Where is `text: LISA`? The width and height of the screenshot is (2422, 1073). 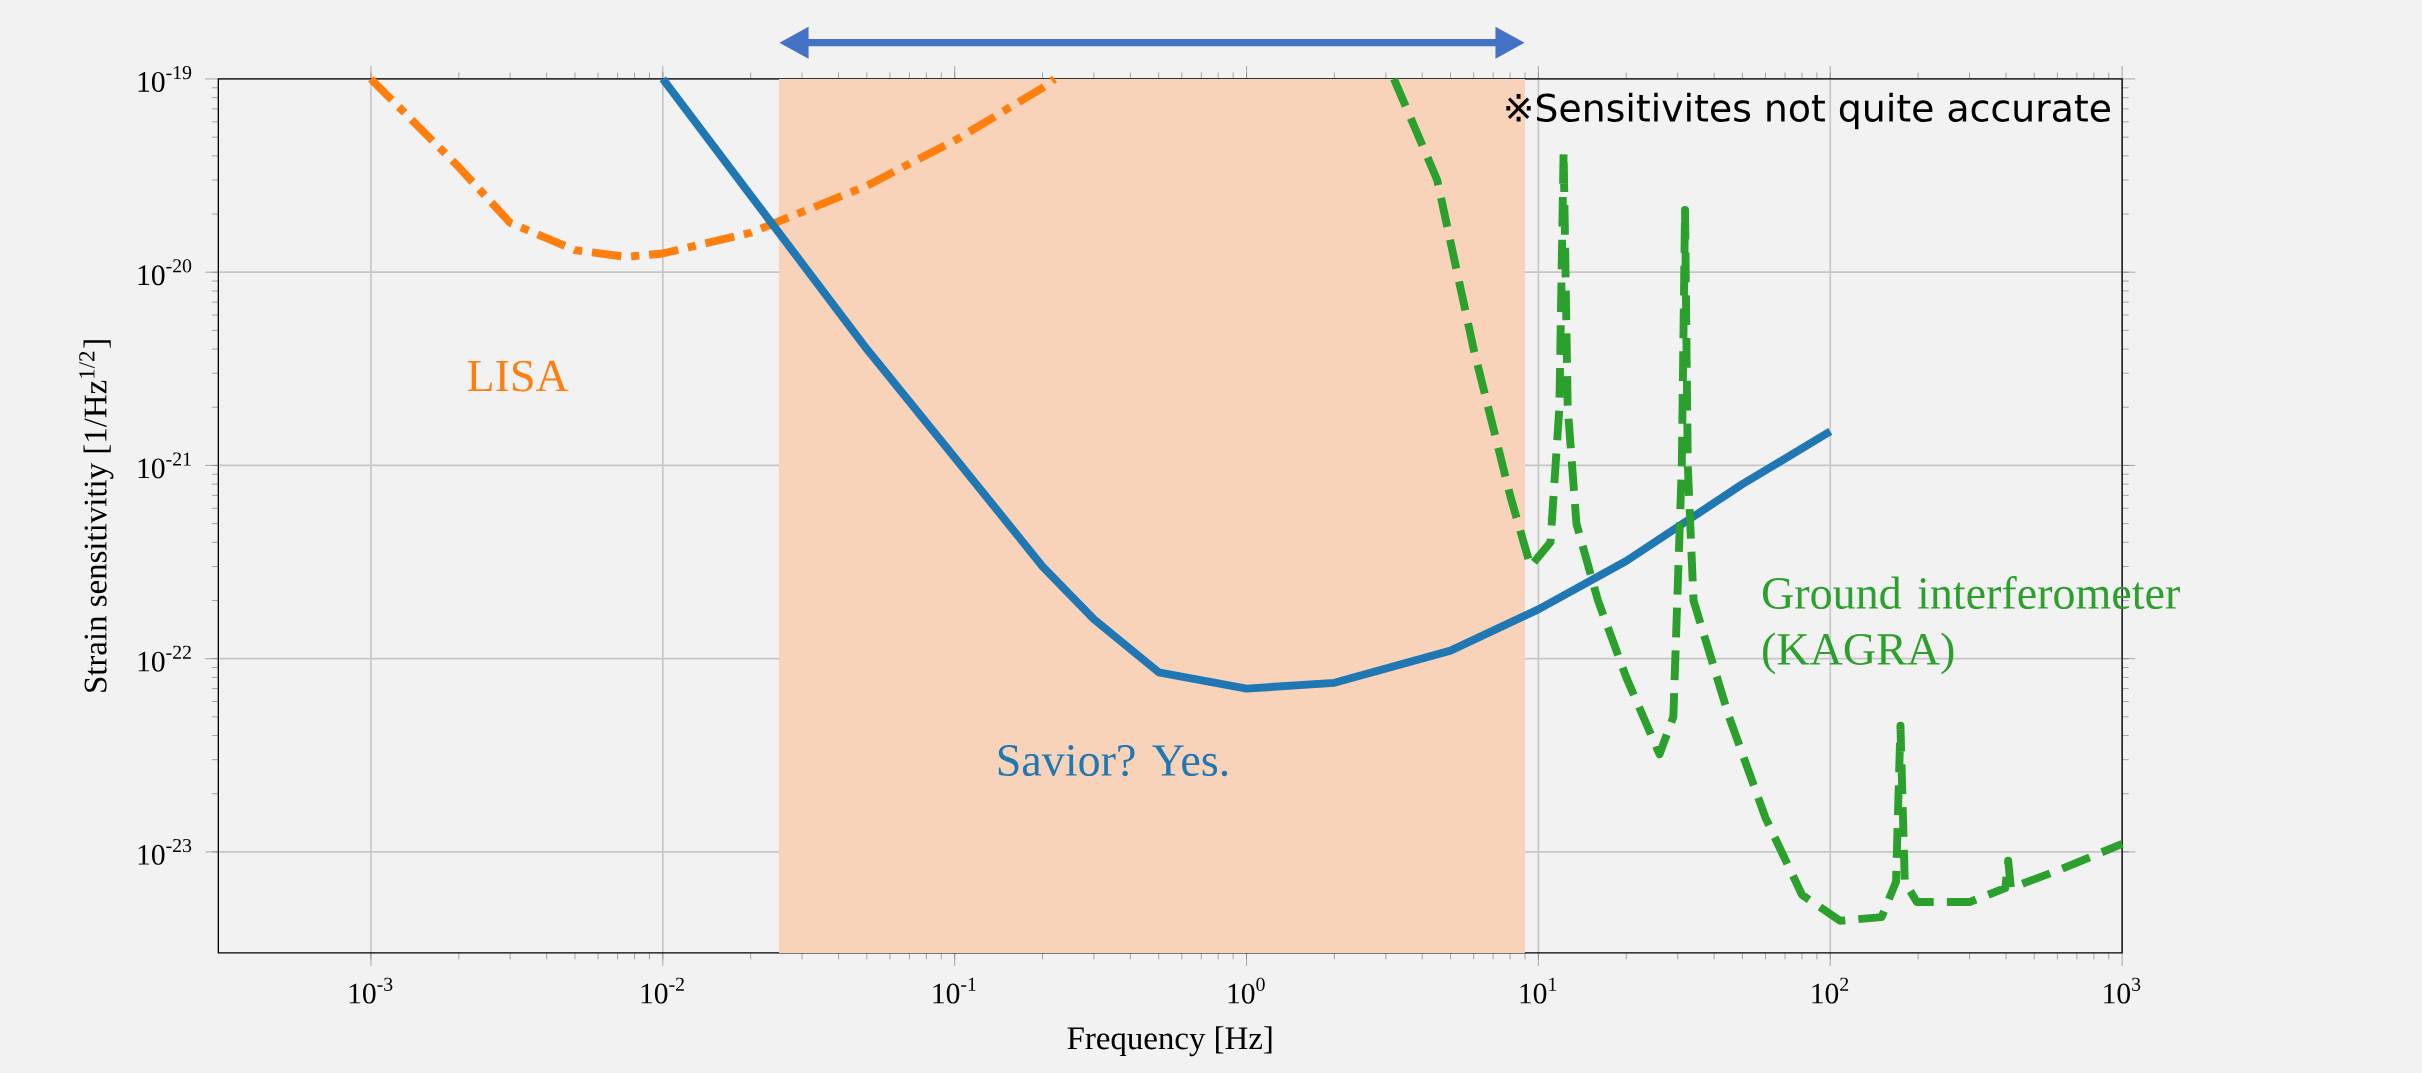
text: LISA is located at coordinates (518, 376).